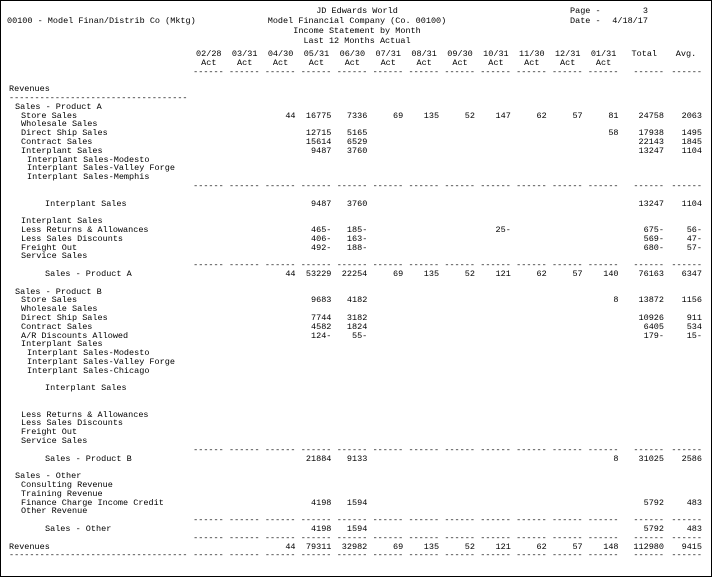 The width and height of the screenshot is (712, 577). I want to click on row-label: Less Returns & Allowances, so click(85, 230).